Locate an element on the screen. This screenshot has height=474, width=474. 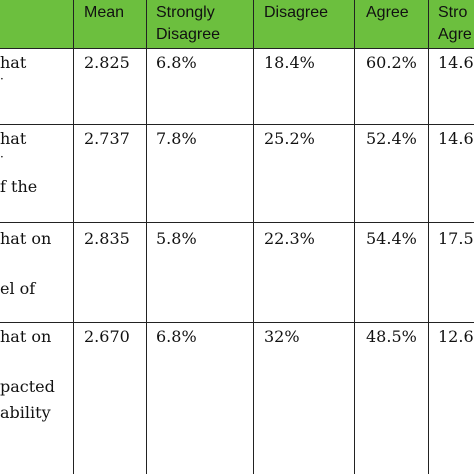
row-3-mean: 2.835 is located at coordinates (107, 238).